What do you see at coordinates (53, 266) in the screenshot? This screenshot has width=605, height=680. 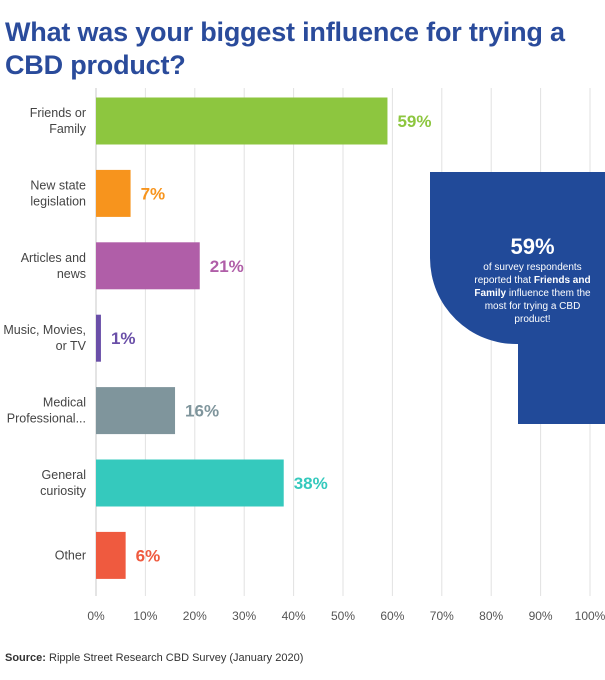 I see `category-label: Articles and news` at bounding box center [53, 266].